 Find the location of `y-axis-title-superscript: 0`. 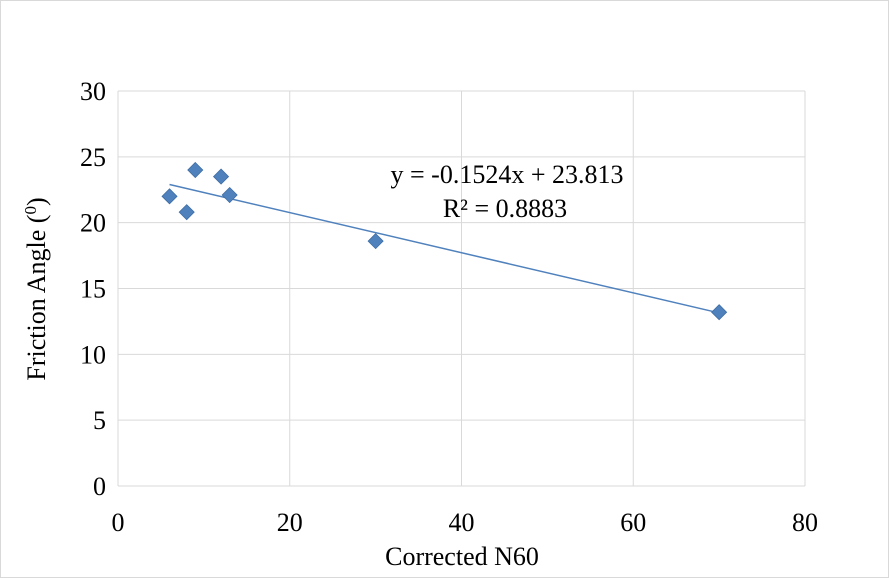

y-axis-title-superscript: 0 is located at coordinates (30, 210).